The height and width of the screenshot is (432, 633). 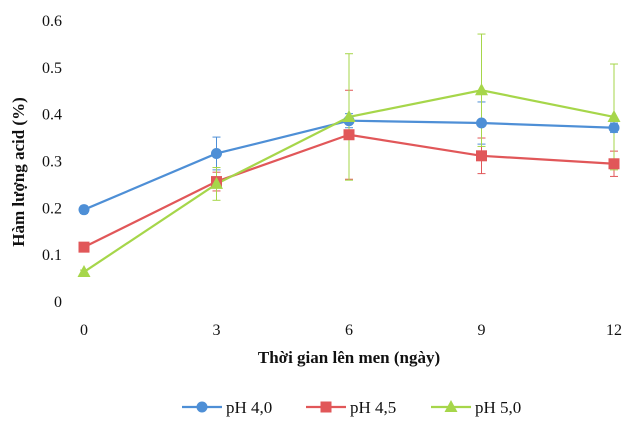 I want to click on y-tick-labels: 0 0.1 0.2 0.3 0.4 0.5 0.6, so click(x=52, y=162).